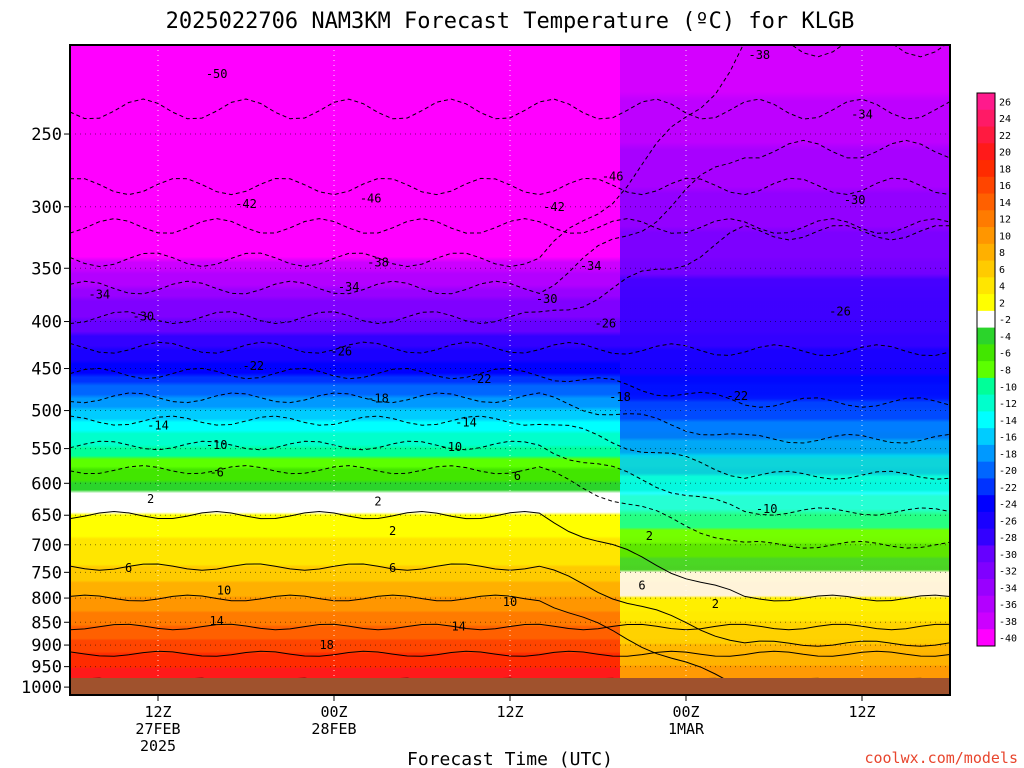 The image size is (1024, 768). I want to click on colorbar-label: -14, so click(1008, 421).